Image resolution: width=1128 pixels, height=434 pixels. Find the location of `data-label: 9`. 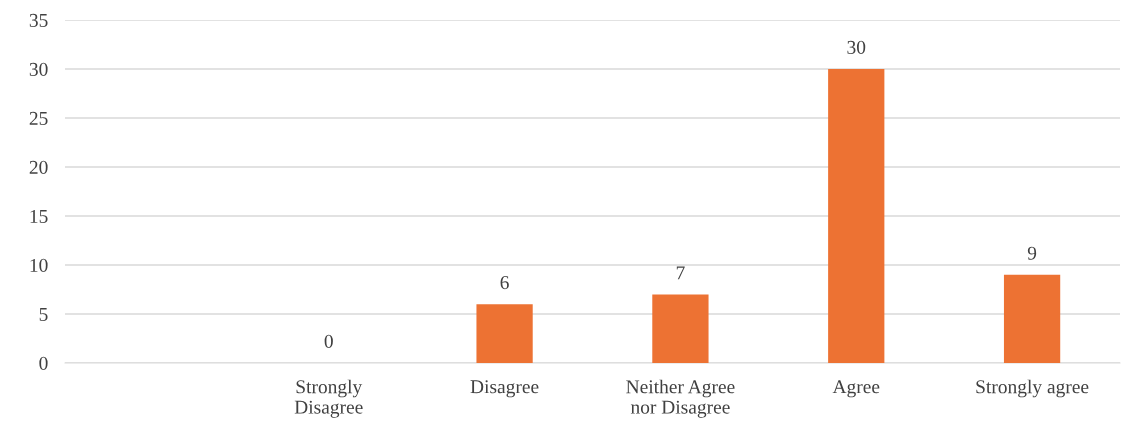

data-label: 9 is located at coordinates (1032, 253).